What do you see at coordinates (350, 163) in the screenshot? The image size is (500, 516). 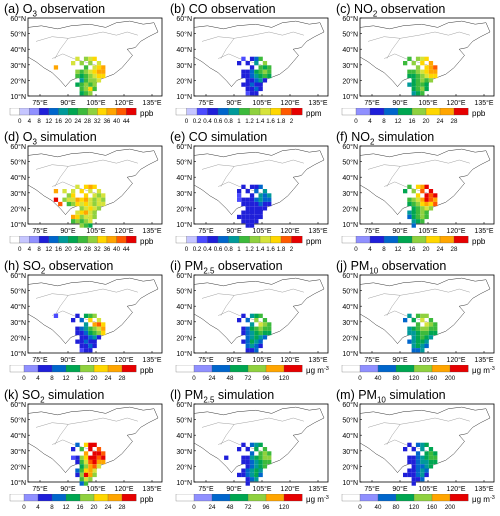 I see `lat-tick-label: 50°N` at bounding box center [350, 163].